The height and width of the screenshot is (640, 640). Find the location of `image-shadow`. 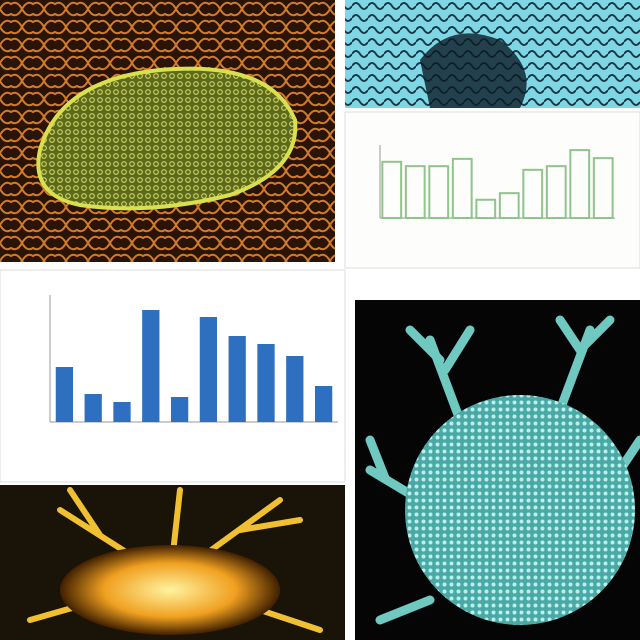

image-shadow is located at coordinates (473, 71).